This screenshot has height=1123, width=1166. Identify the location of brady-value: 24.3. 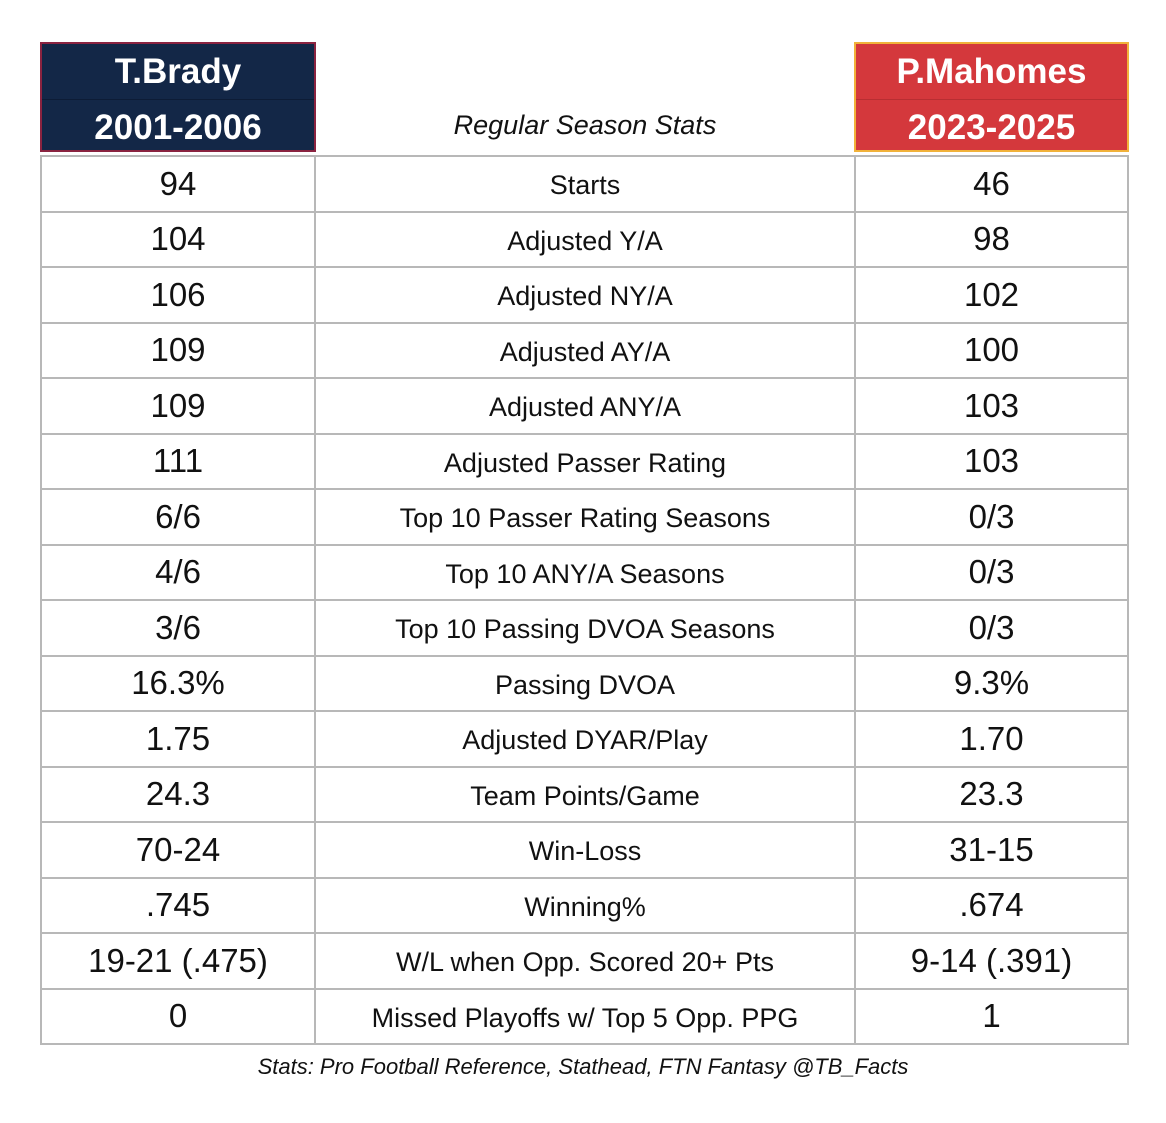
(179, 794).